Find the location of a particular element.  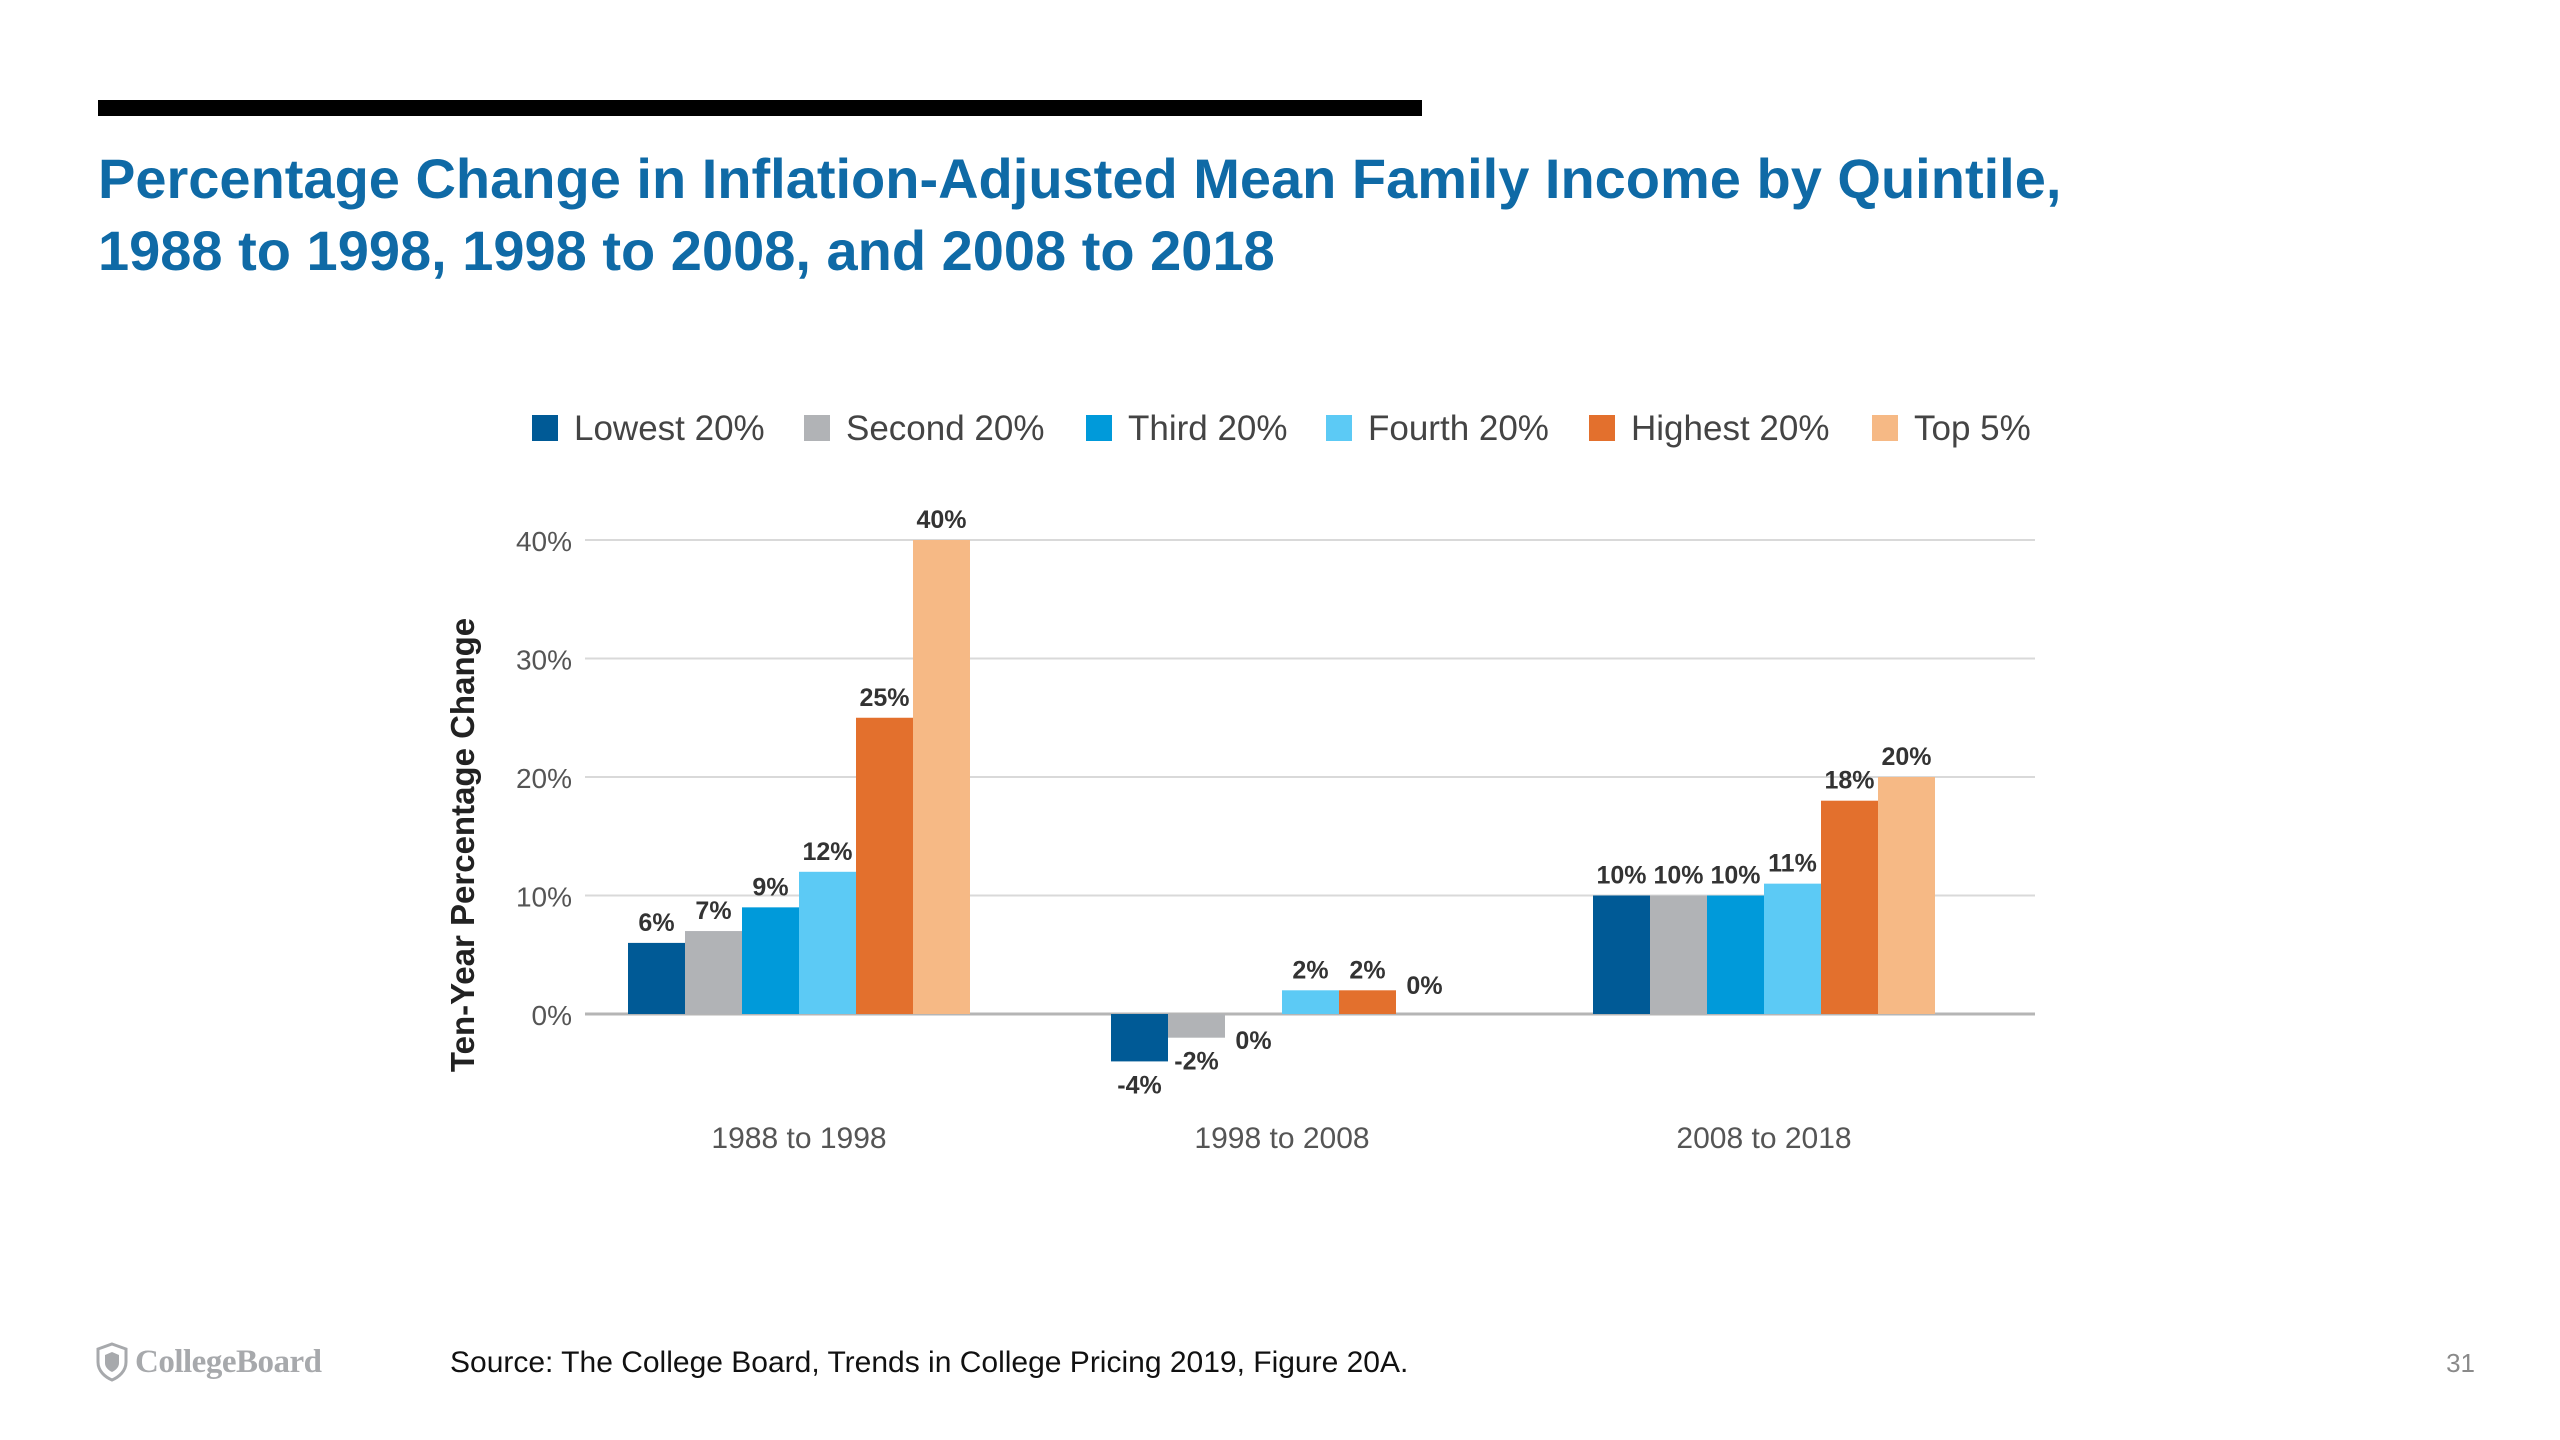

data-label: 7% is located at coordinates (713, 911).